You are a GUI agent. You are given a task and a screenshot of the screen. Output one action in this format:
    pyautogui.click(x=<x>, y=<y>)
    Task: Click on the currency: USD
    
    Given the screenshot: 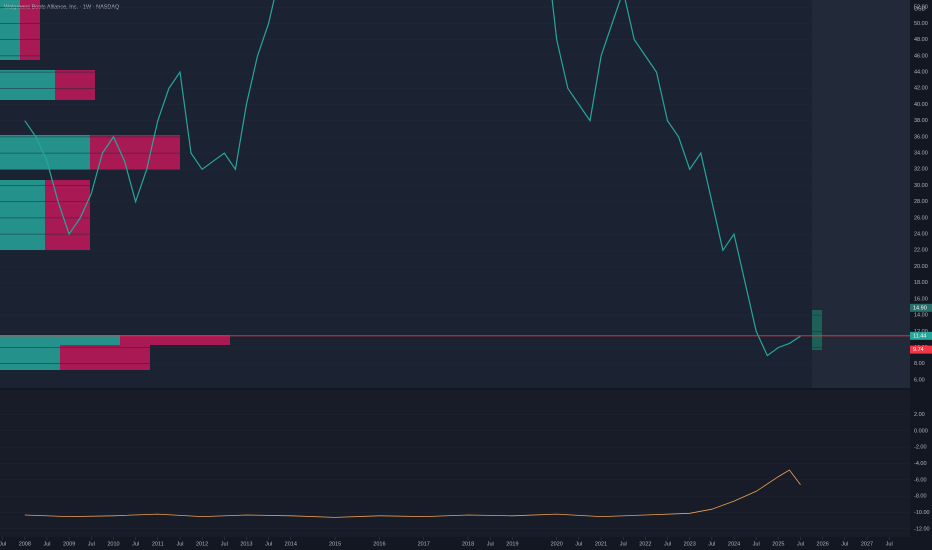 What is the action you would take?
    pyautogui.click(x=920, y=9)
    